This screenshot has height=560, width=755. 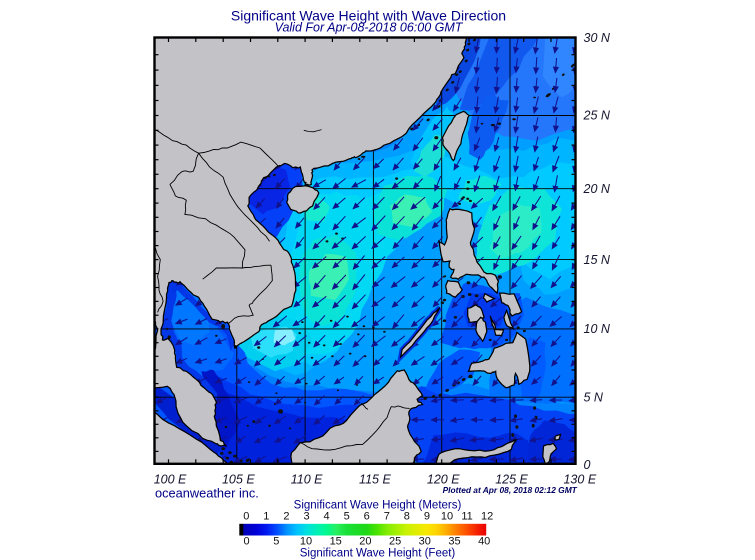 I want to click on svg-text: 110 E, so click(x=307, y=480).